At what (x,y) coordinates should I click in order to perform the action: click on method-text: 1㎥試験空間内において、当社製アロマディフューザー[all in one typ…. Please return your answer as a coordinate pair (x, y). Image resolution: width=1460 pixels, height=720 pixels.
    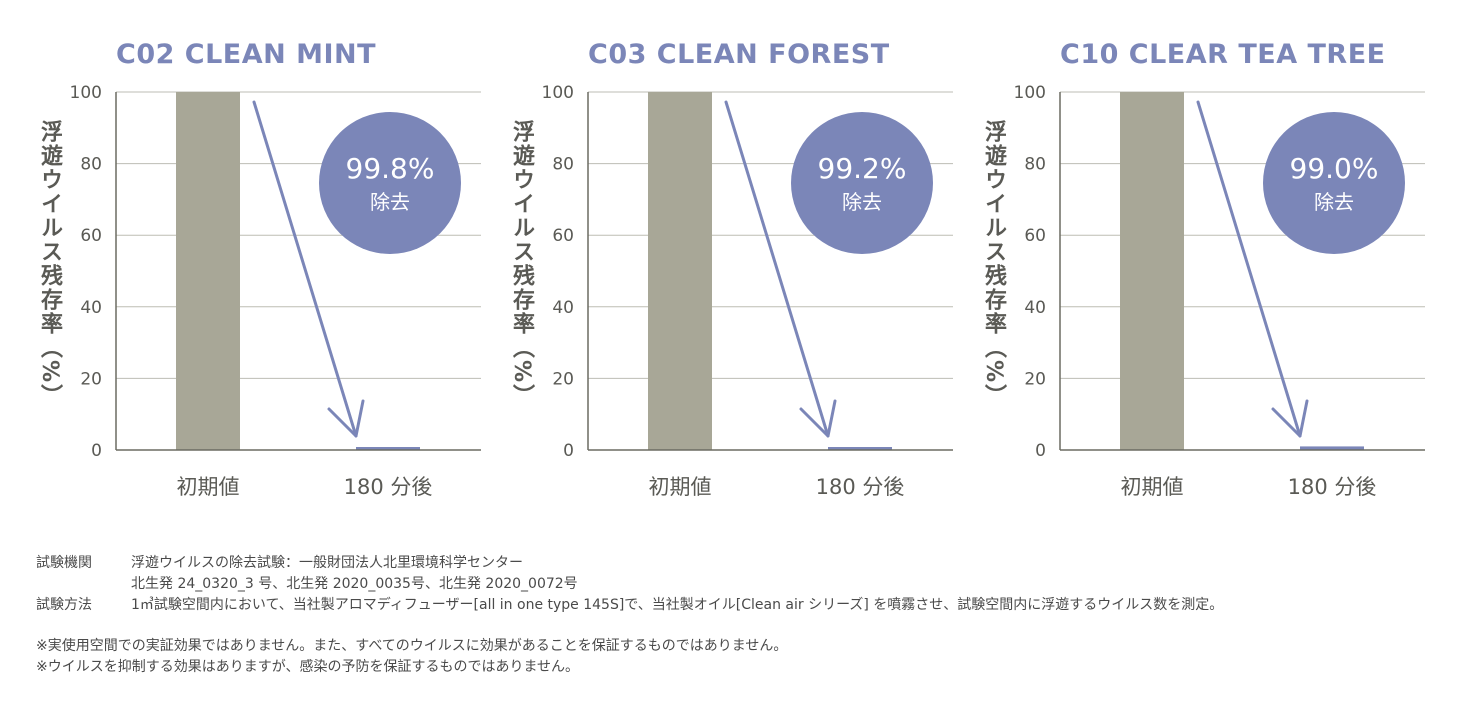
    Looking at the image, I should click on (677, 605).